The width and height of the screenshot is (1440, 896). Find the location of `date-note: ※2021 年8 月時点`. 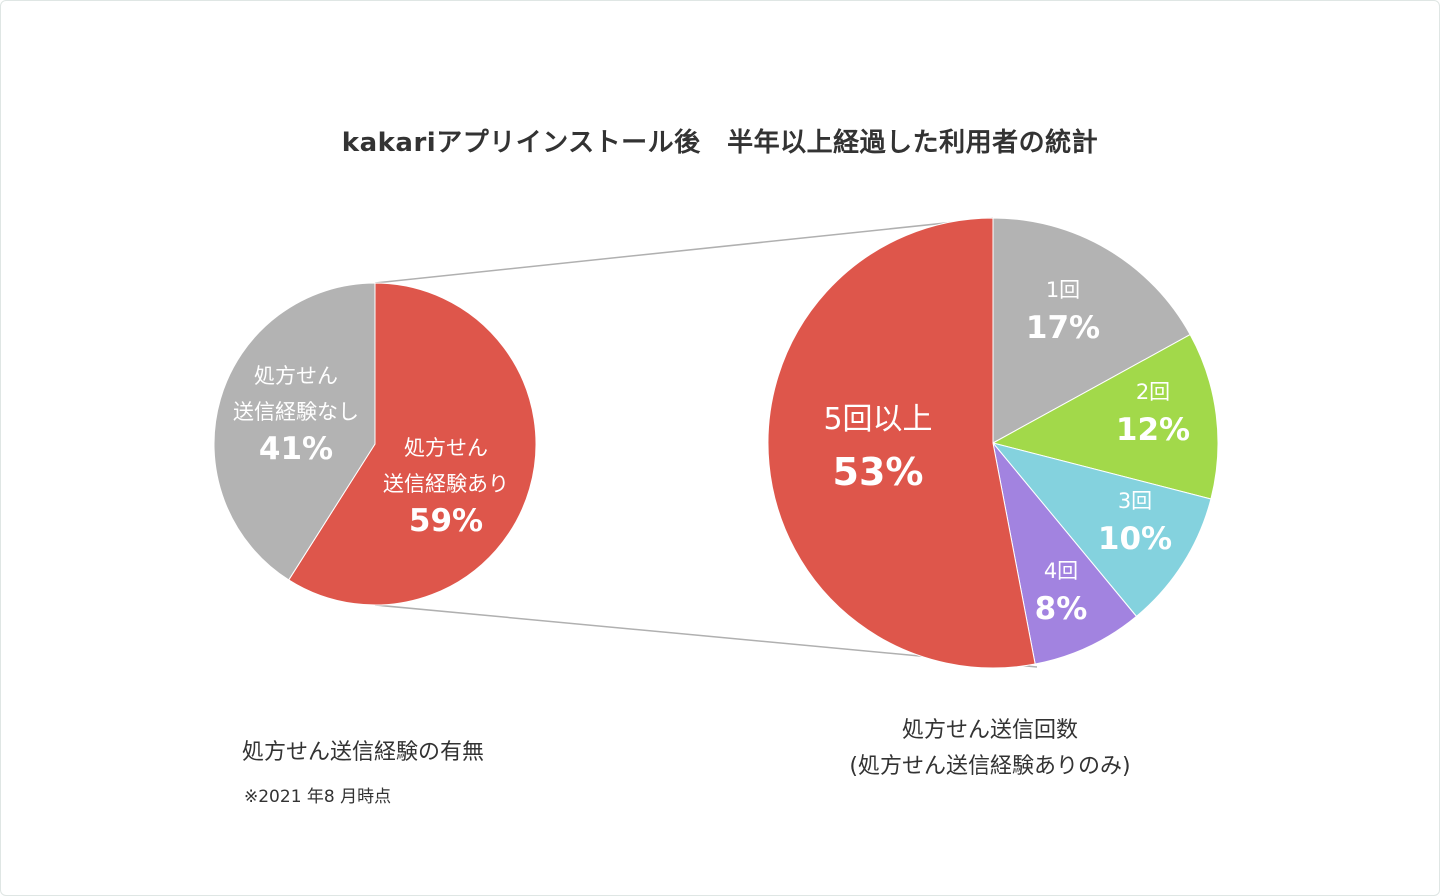

date-note: ※2021 年8 月時点 is located at coordinates (318, 797).